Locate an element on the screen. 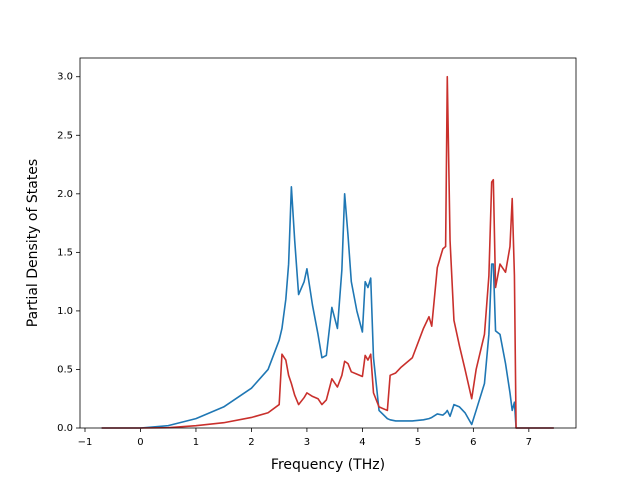  x-tick-label: 2 is located at coordinates (251, 442).